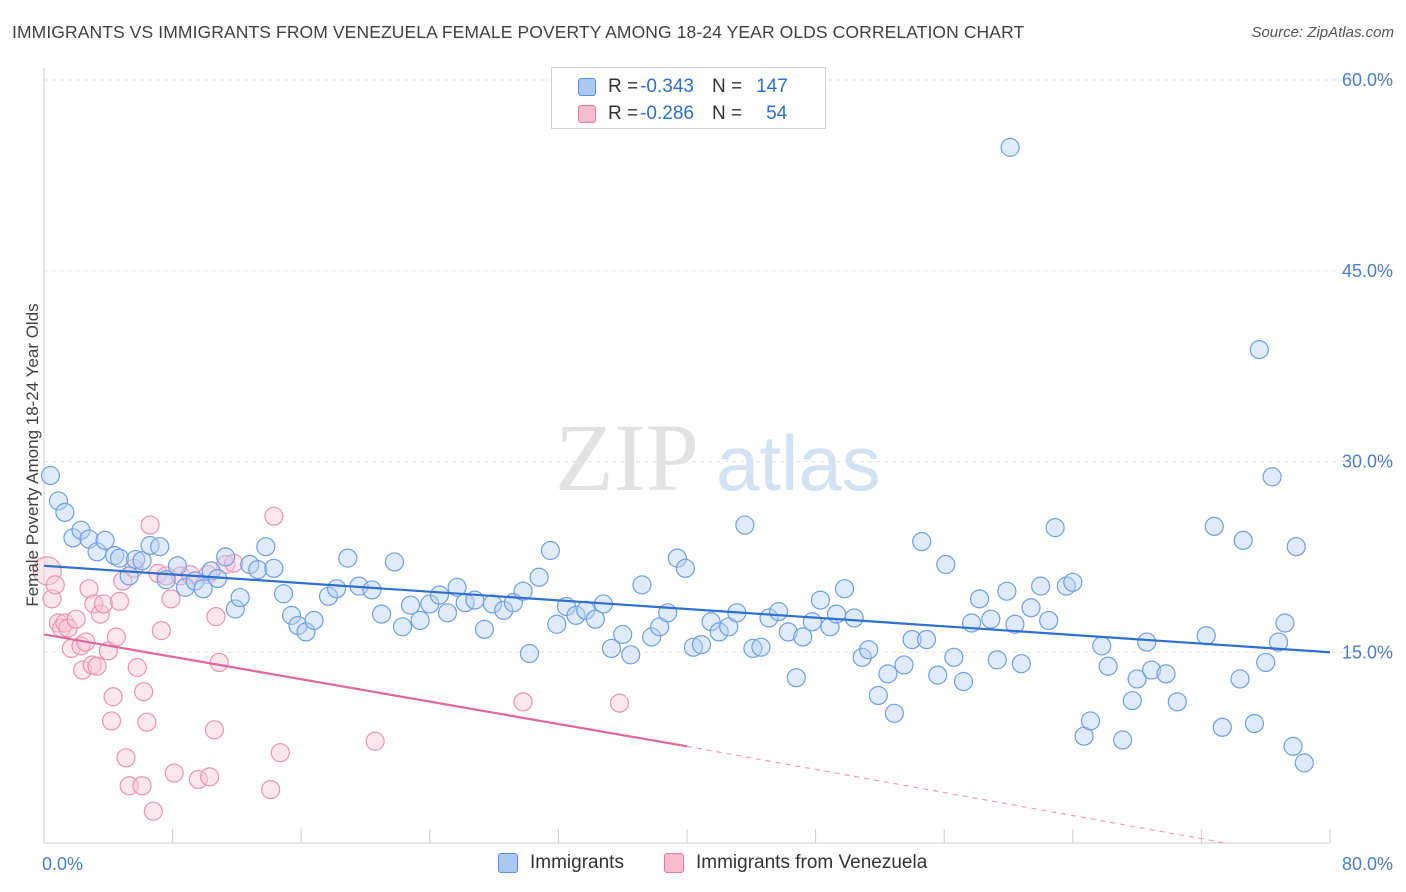 The image size is (1406, 892). I want to click on bottom-legend-immigrants: Immigrants, so click(561, 863).